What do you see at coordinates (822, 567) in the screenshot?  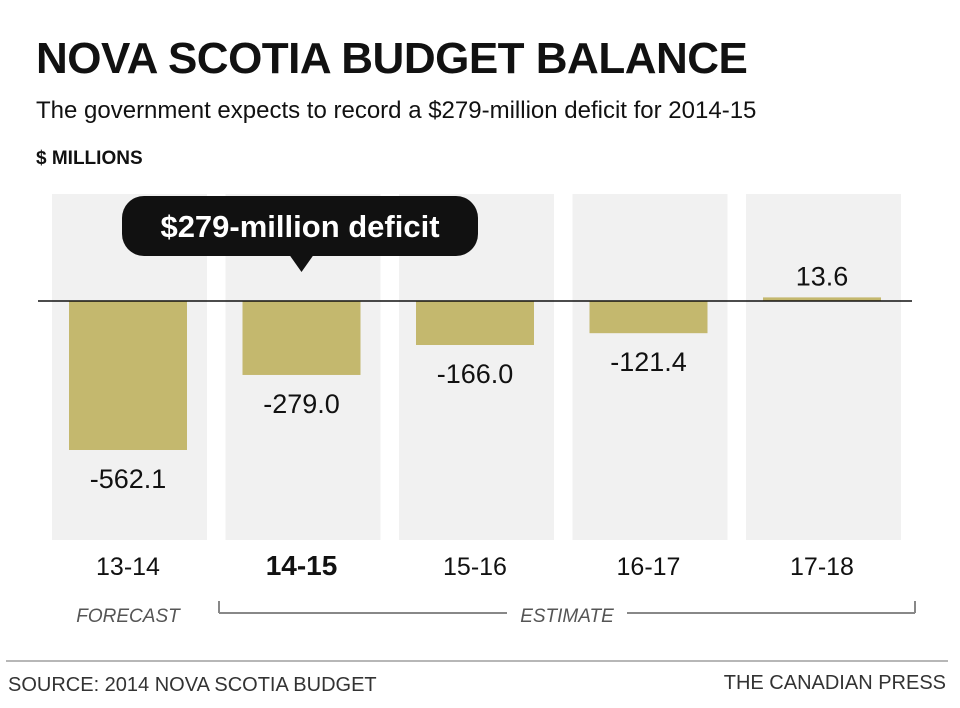 I see `category-label-17-18: 17-18` at bounding box center [822, 567].